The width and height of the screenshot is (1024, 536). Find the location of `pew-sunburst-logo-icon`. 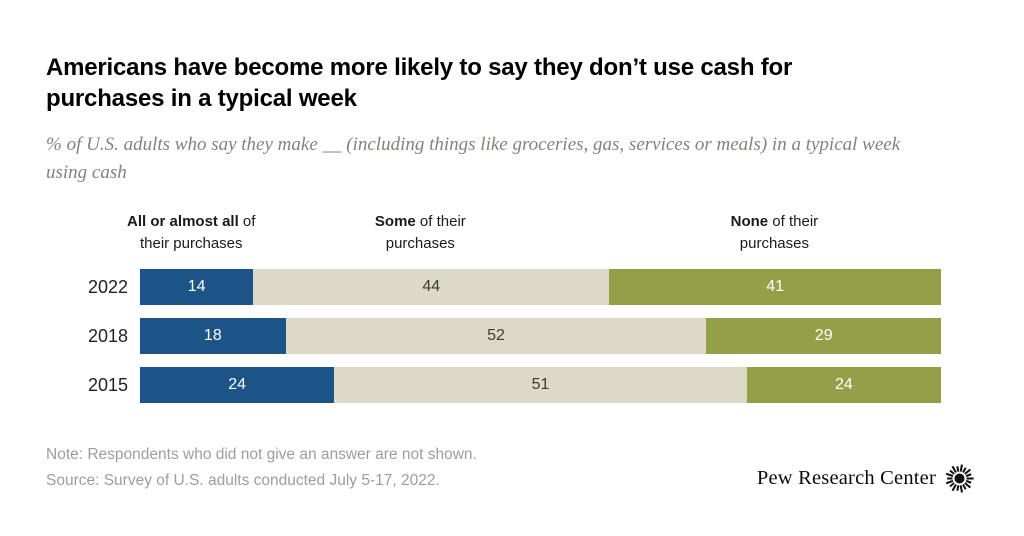

pew-sunburst-logo-icon is located at coordinates (959, 478).